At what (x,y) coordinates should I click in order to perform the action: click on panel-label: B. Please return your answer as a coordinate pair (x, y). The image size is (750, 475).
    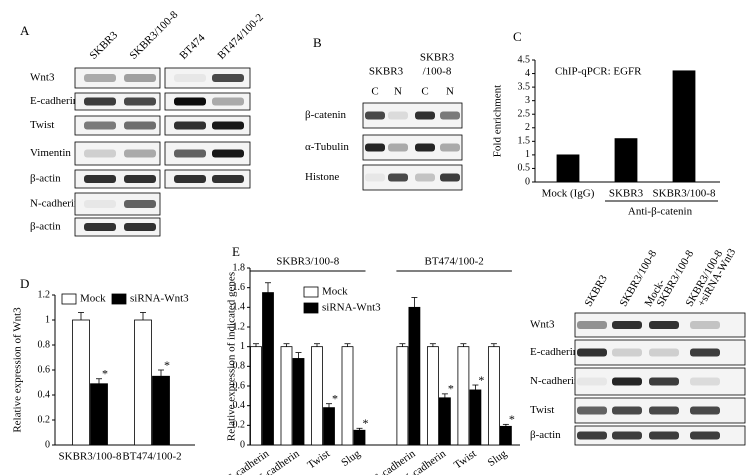
    Looking at the image, I should click on (317, 42).